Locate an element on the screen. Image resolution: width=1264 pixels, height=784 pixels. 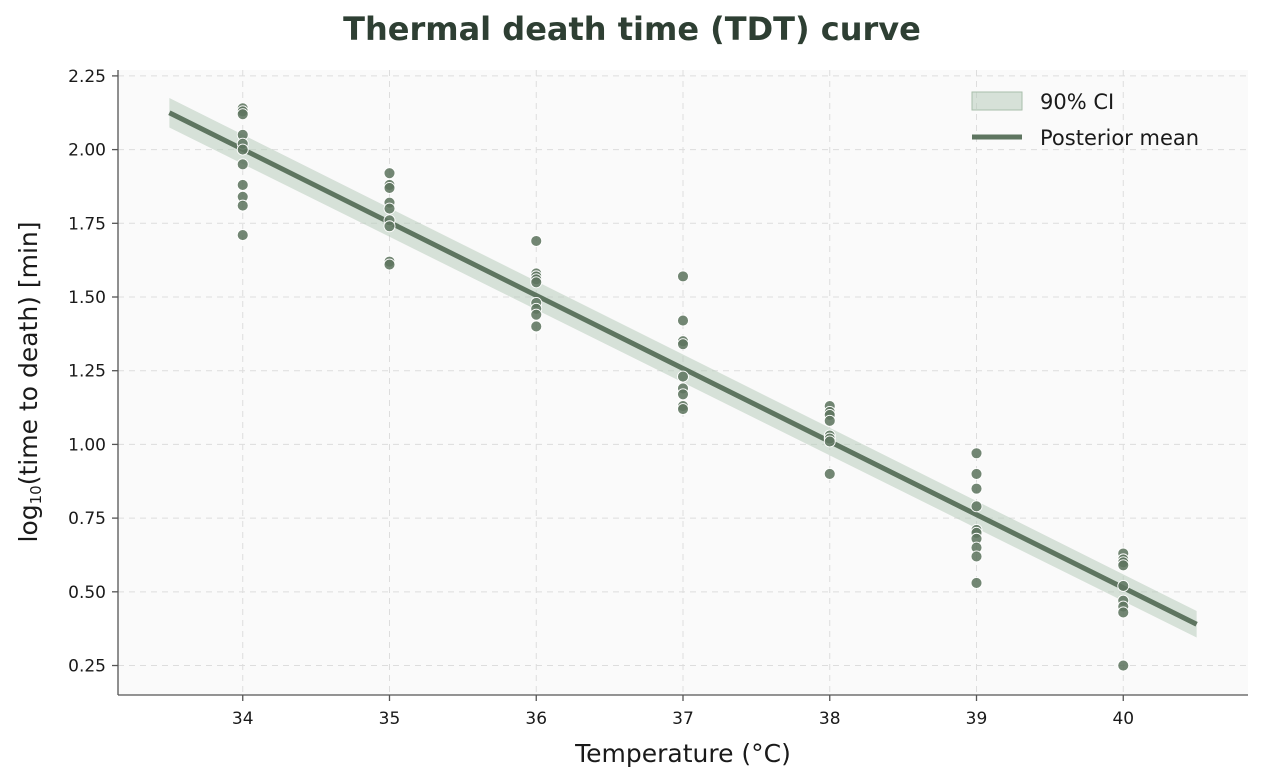
chart-title: Thermal death time (TDT) curve is located at coordinates (632, 29).